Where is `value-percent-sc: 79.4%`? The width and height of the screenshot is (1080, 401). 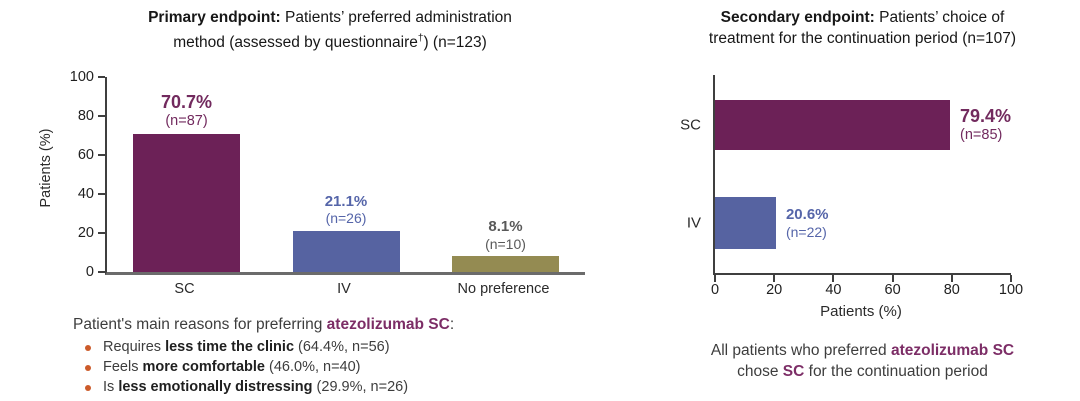 value-percent-sc: 79.4% is located at coordinates (986, 115).